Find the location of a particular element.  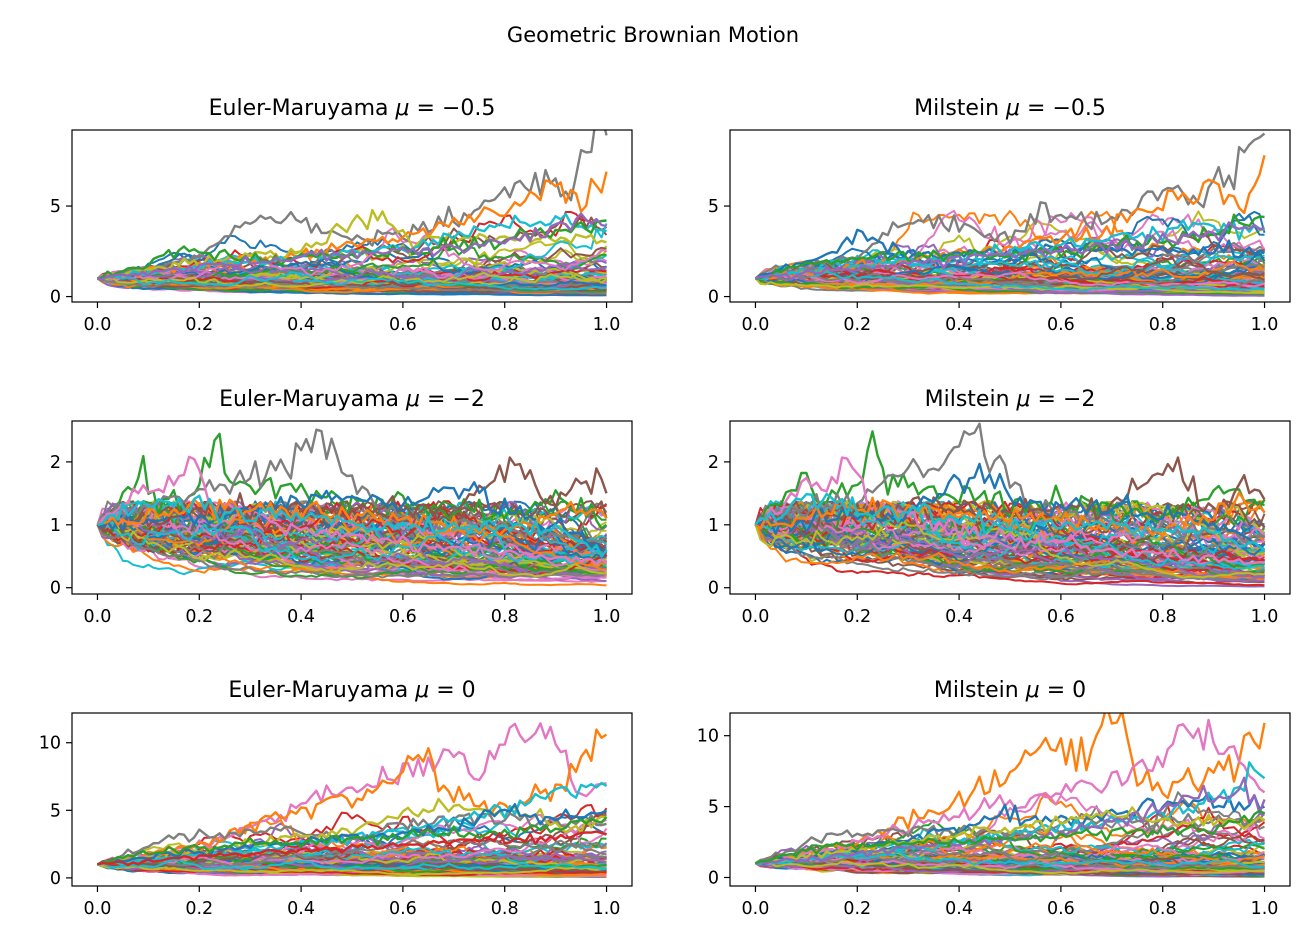

y-tick-label: 1 is located at coordinates (713, 526).